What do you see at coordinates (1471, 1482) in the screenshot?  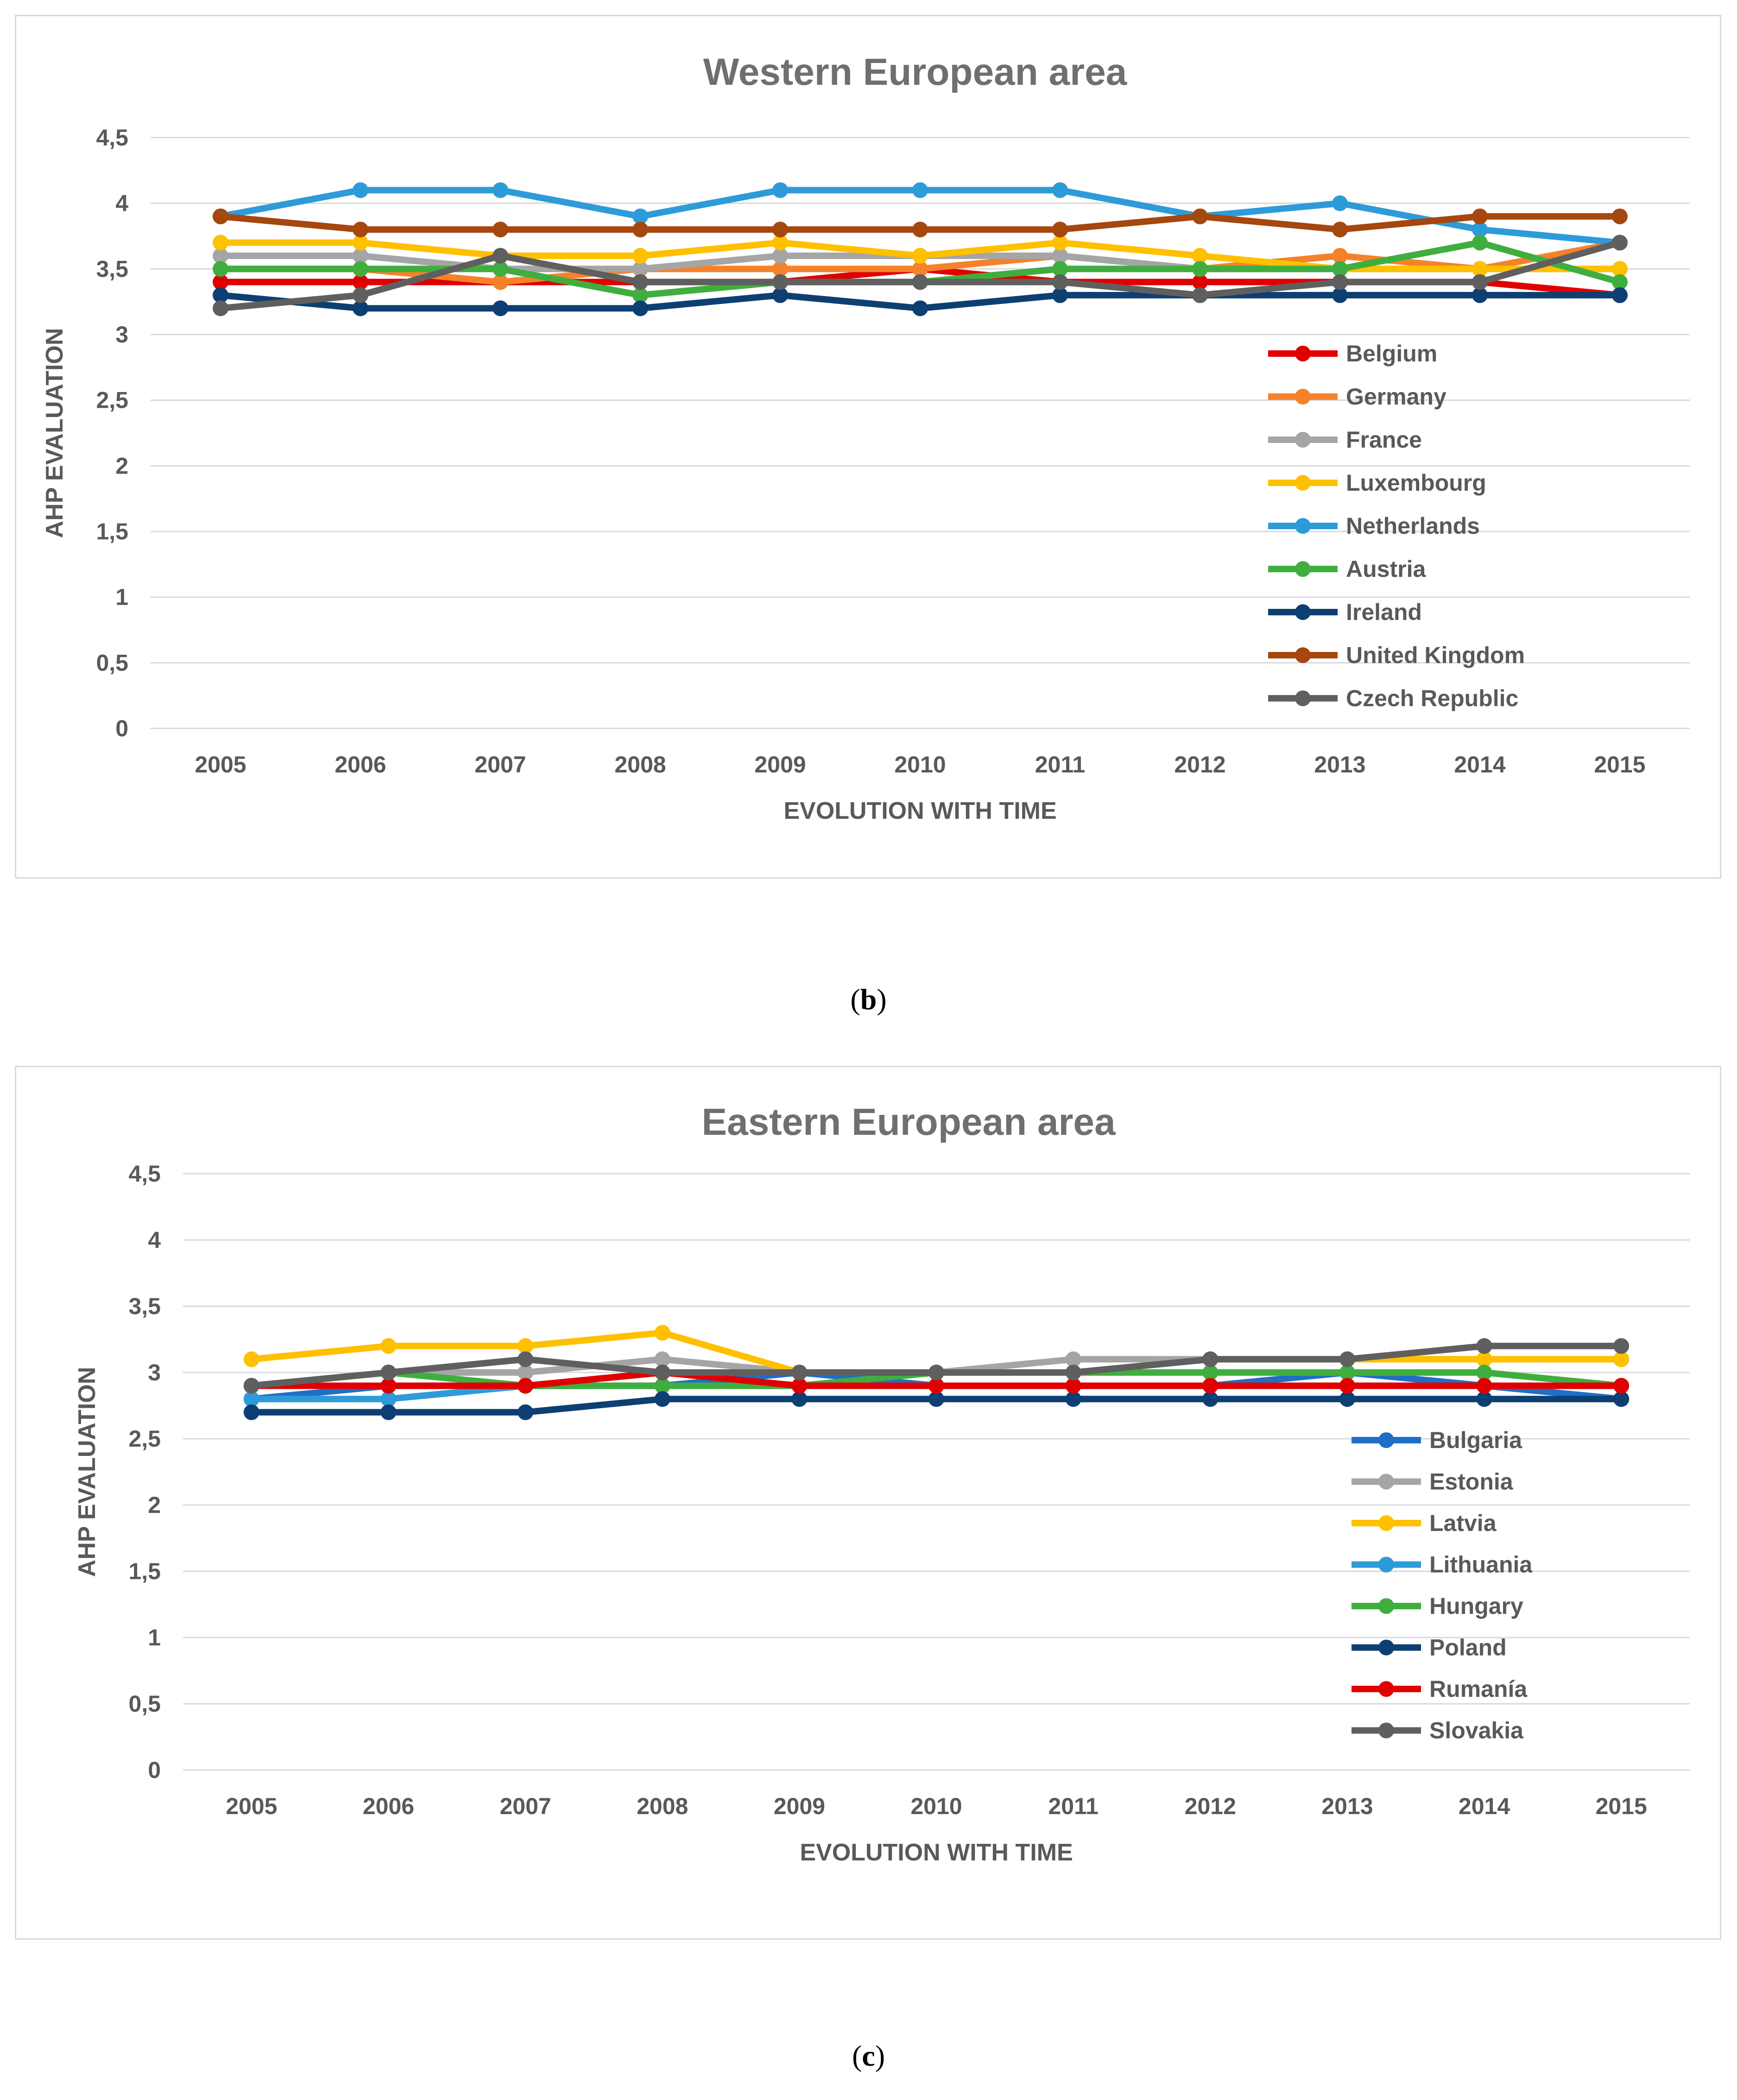 I see `eastern-legend-label: Estonia` at bounding box center [1471, 1482].